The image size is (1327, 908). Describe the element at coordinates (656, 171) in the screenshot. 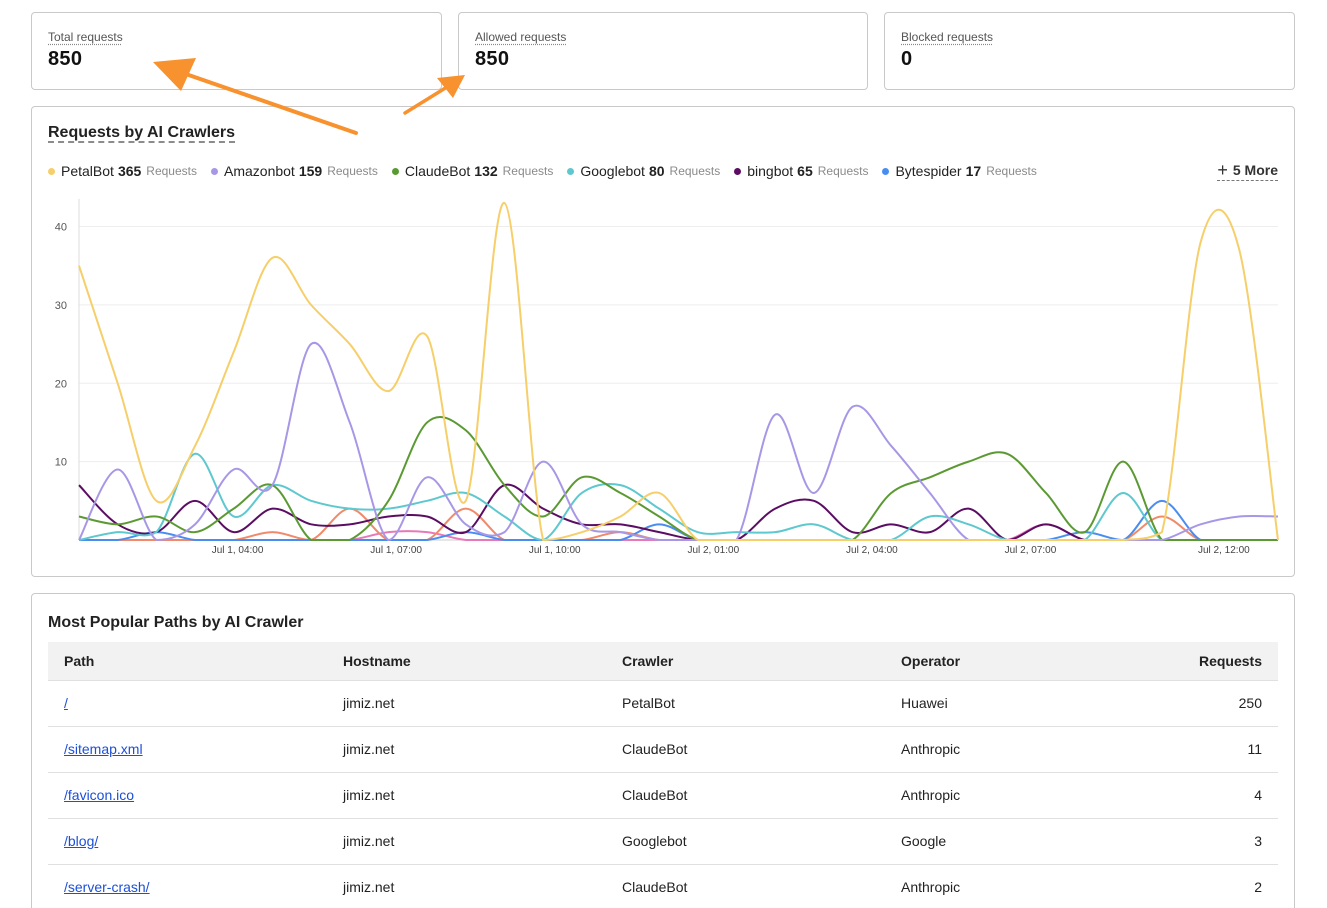

I see `legend-count: 80` at that location.